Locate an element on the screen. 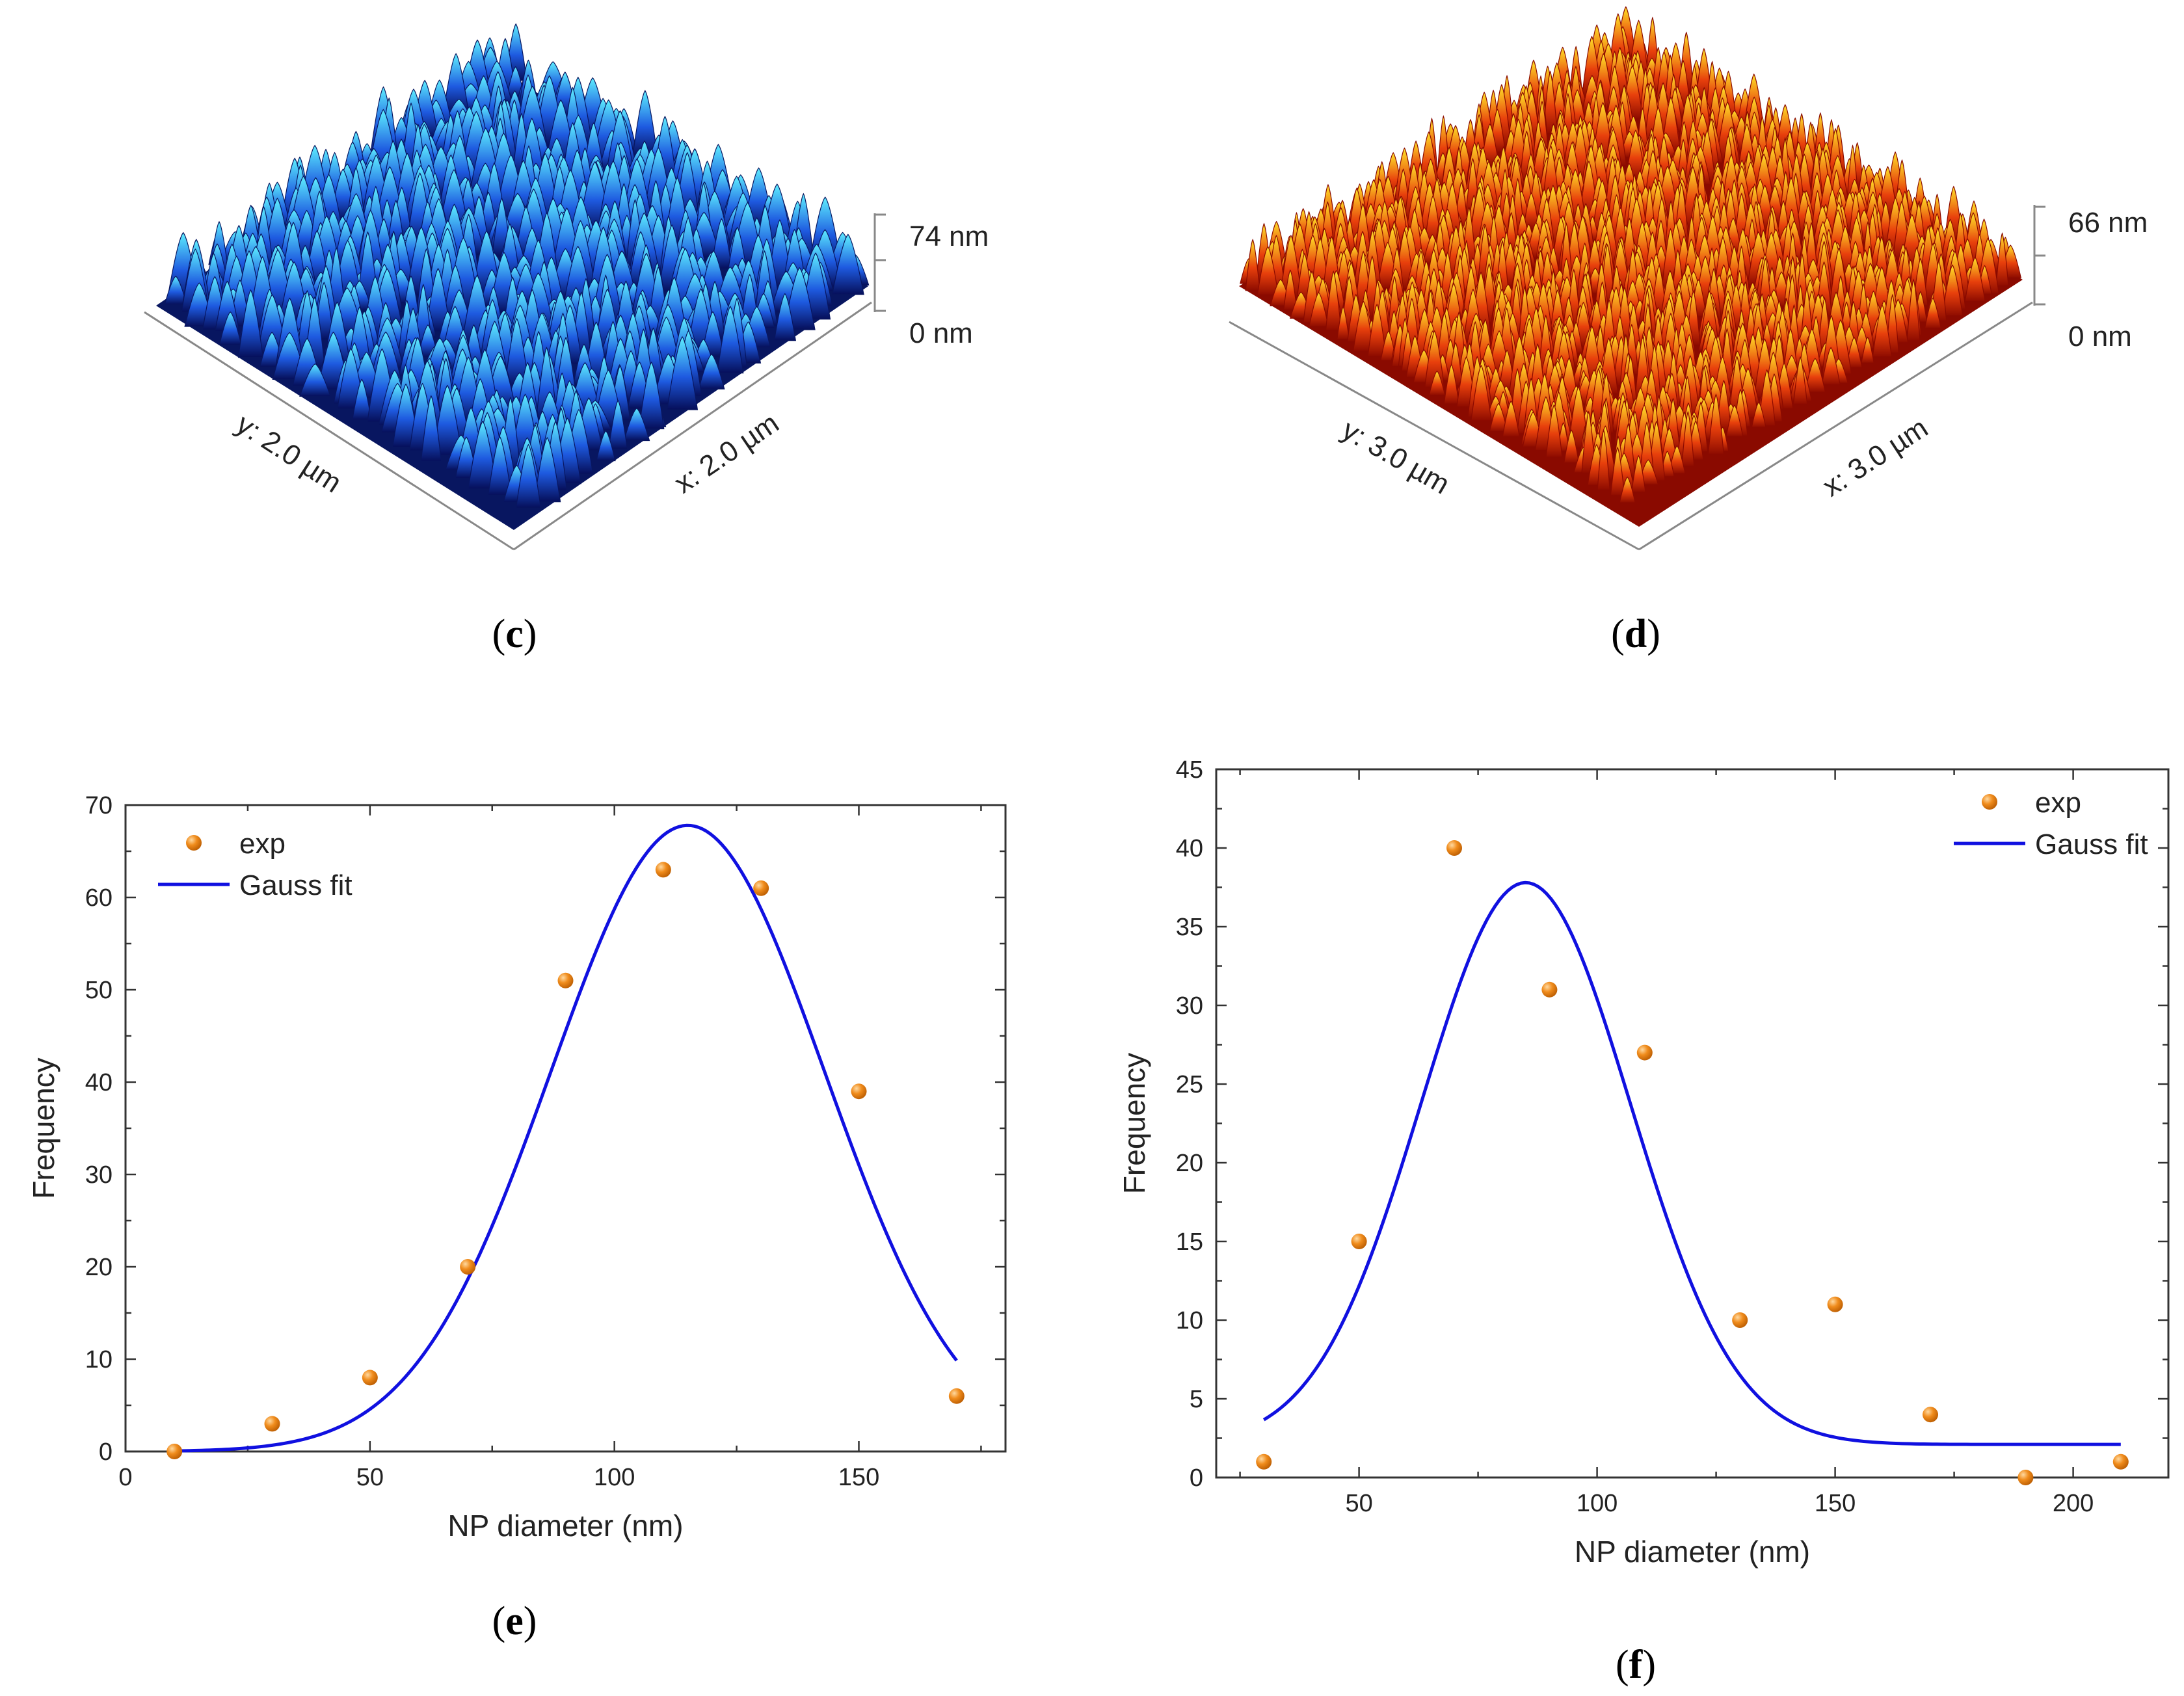 This screenshot has width=2184, height=1696. chart-e-x-tick-label: 0 is located at coordinates (125, 1477).